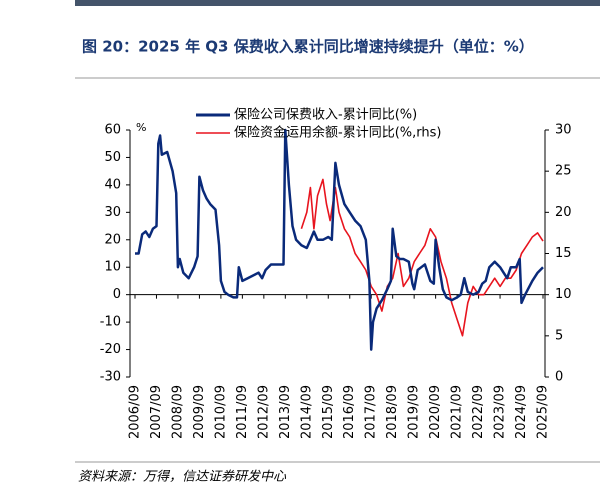 The height and width of the screenshot is (494, 600). Describe the element at coordinates (112, 157) in the screenshot. I see `y-tick-label: 50` at that location.